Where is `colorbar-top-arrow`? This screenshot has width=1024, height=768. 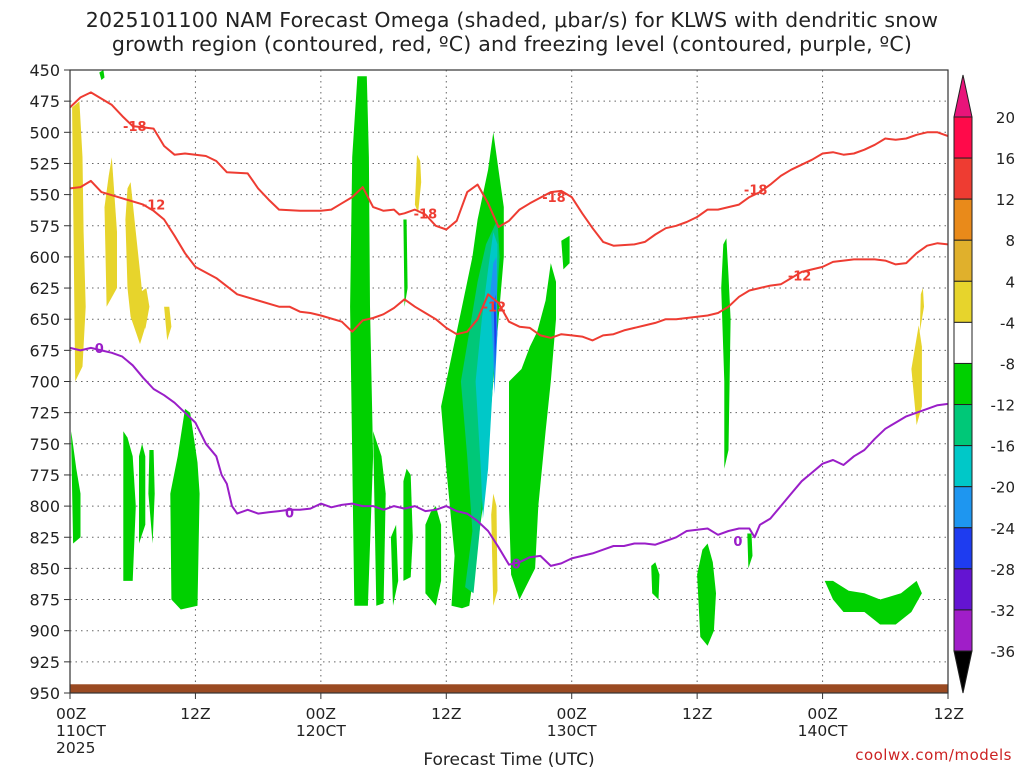
colorbar-top-arrow is located at coordinates (963, 96).